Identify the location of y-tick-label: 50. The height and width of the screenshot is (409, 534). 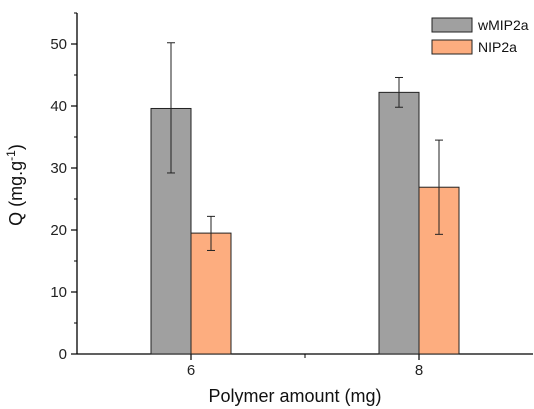
(58, 44).